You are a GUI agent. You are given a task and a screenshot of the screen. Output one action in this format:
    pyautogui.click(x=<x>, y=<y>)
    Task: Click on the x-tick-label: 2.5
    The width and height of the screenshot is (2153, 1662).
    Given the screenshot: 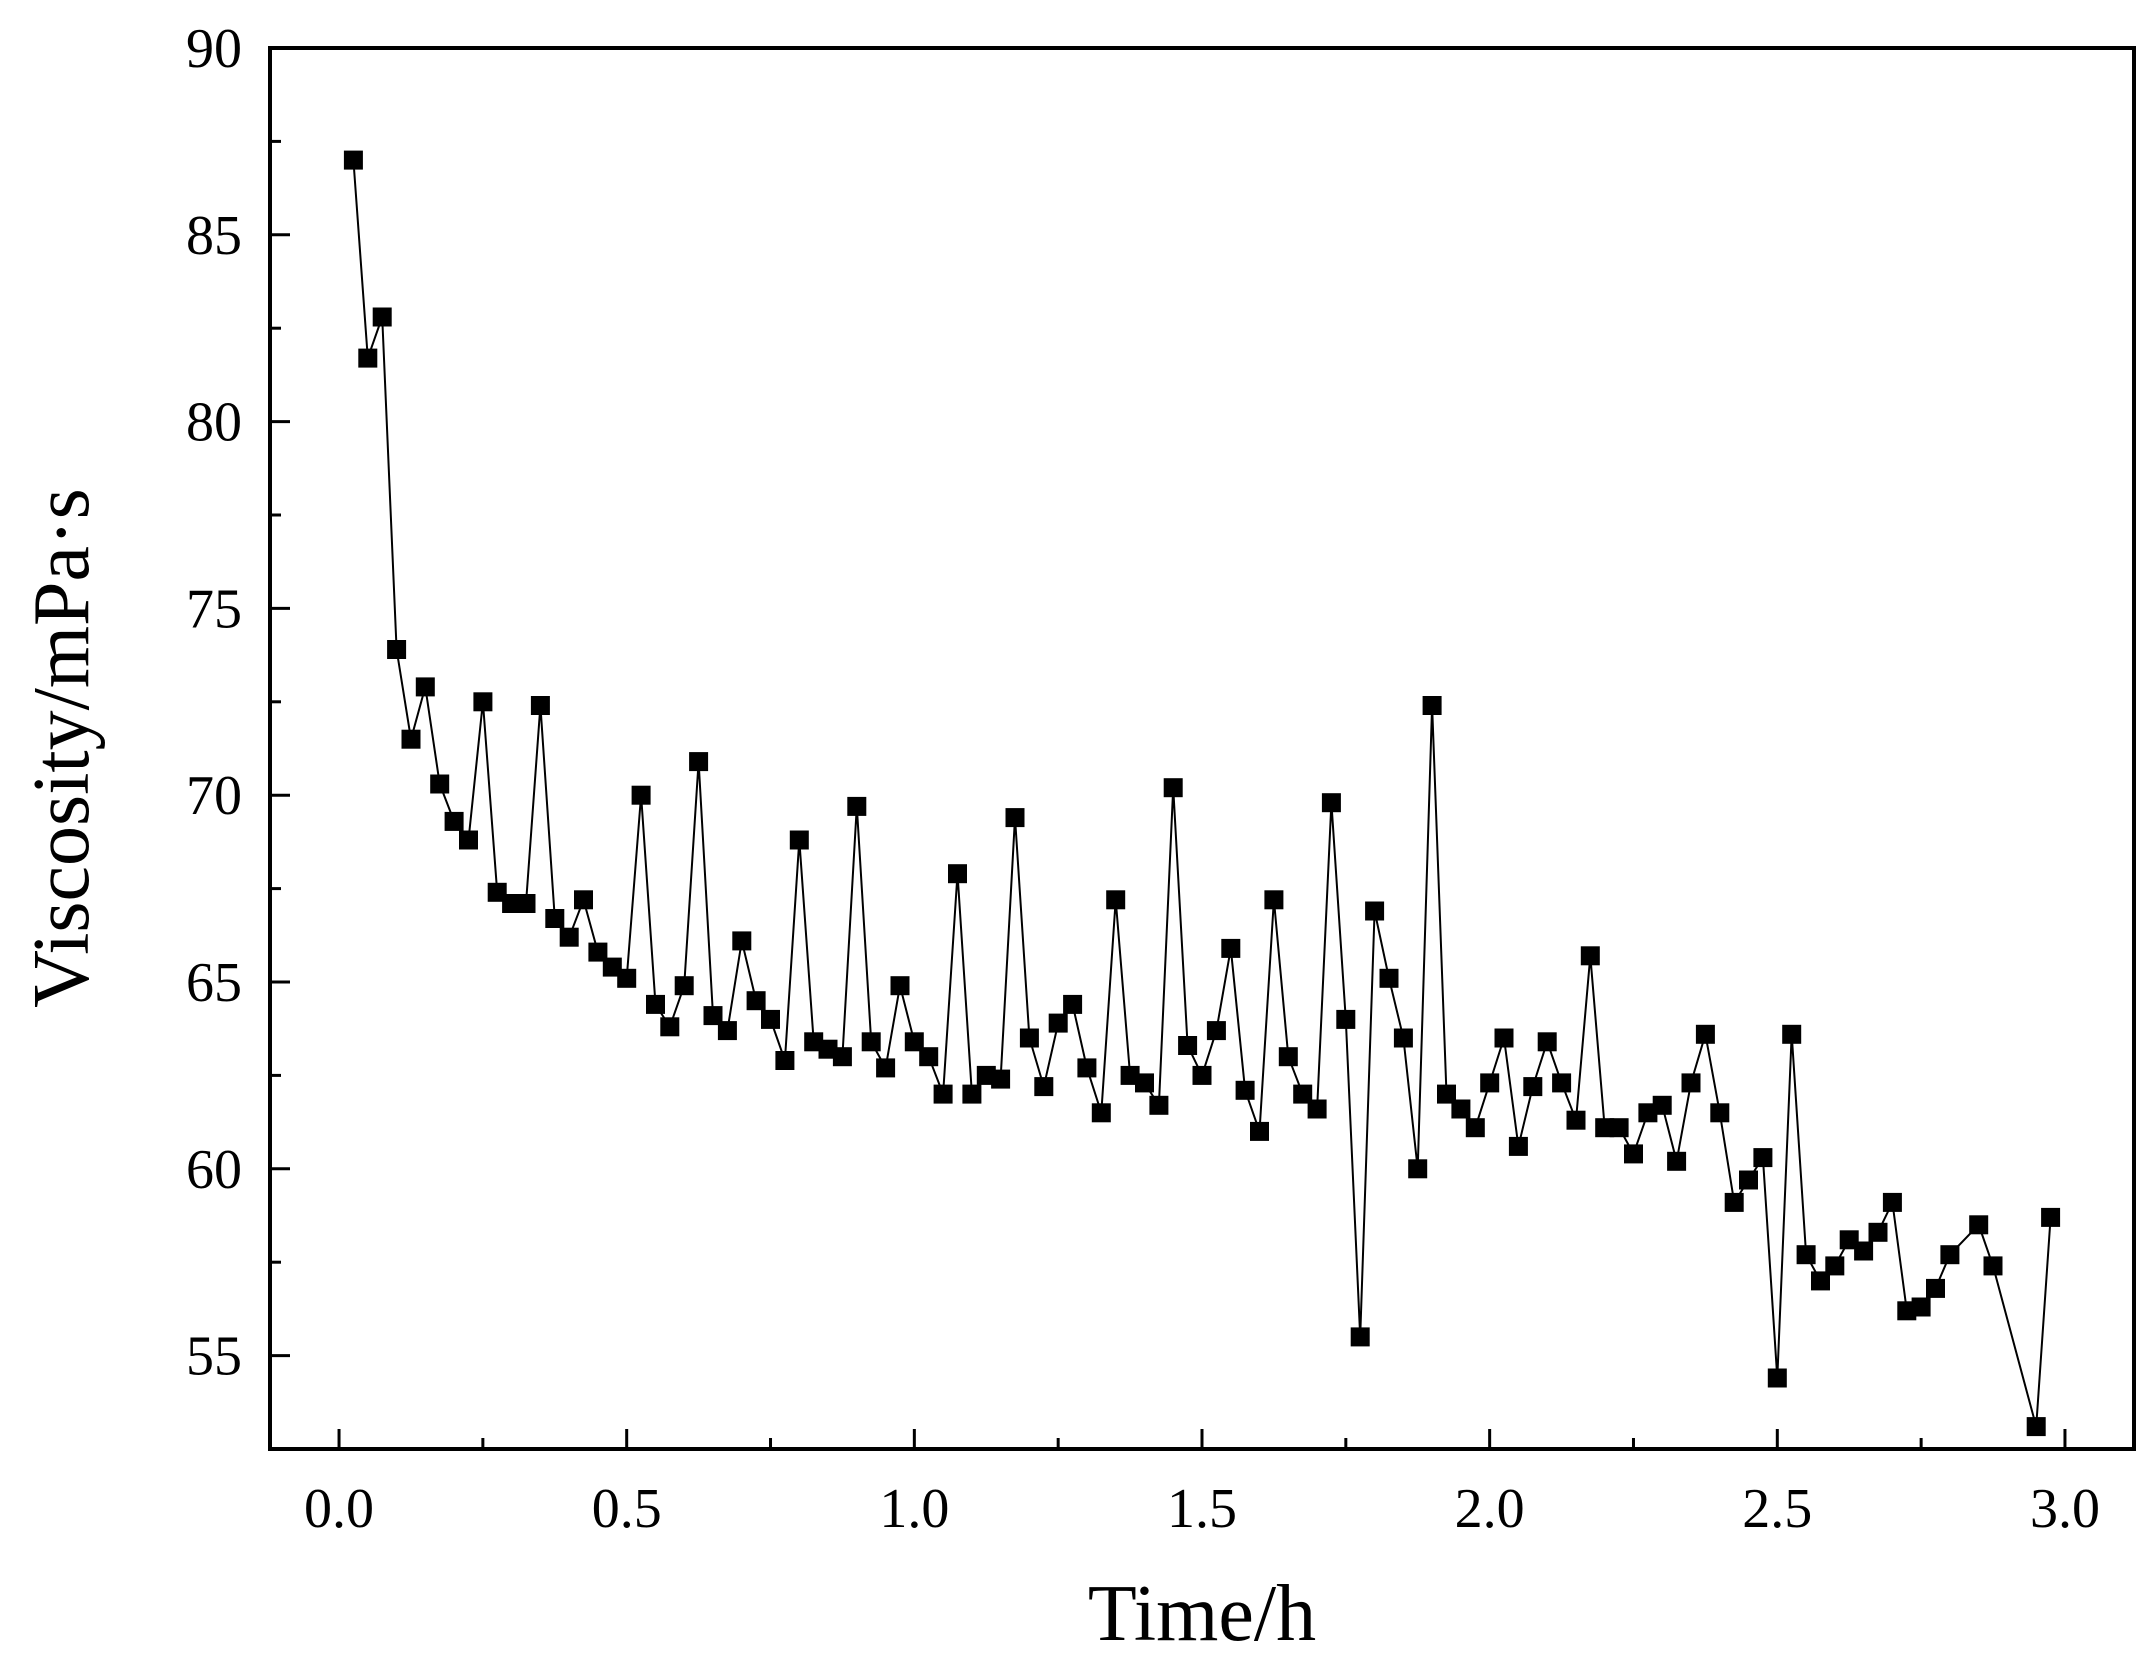 What is the action you would take?
    pyautogui.click(x=1777, y=1509)
    